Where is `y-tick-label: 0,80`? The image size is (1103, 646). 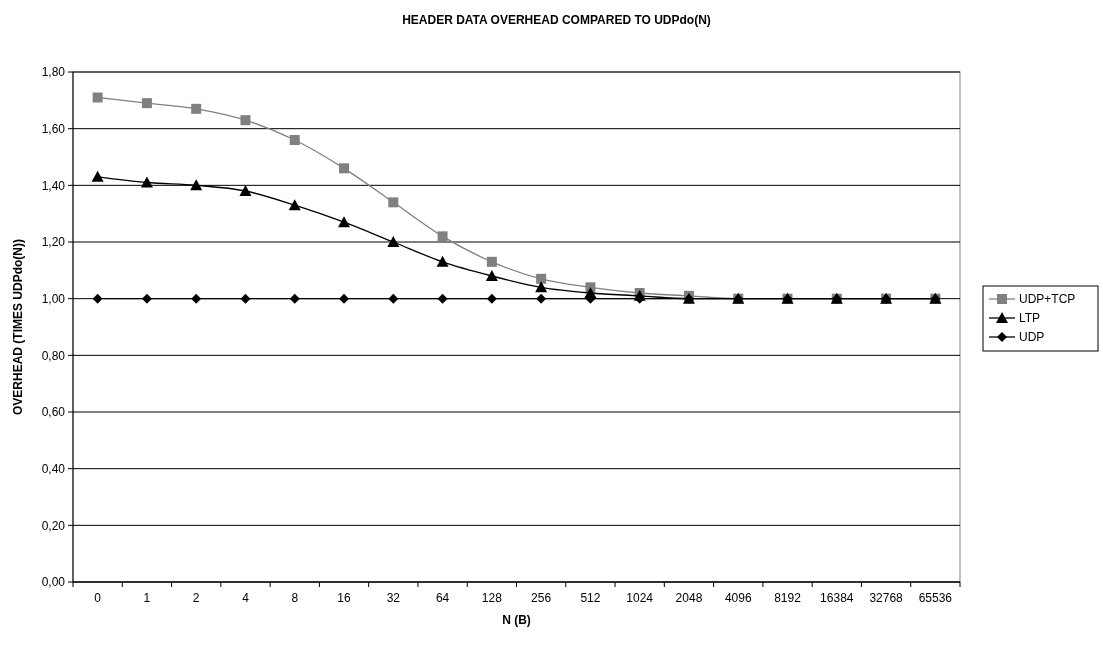
y-tick-label: 0,80 is located at coordinates (53, 355).